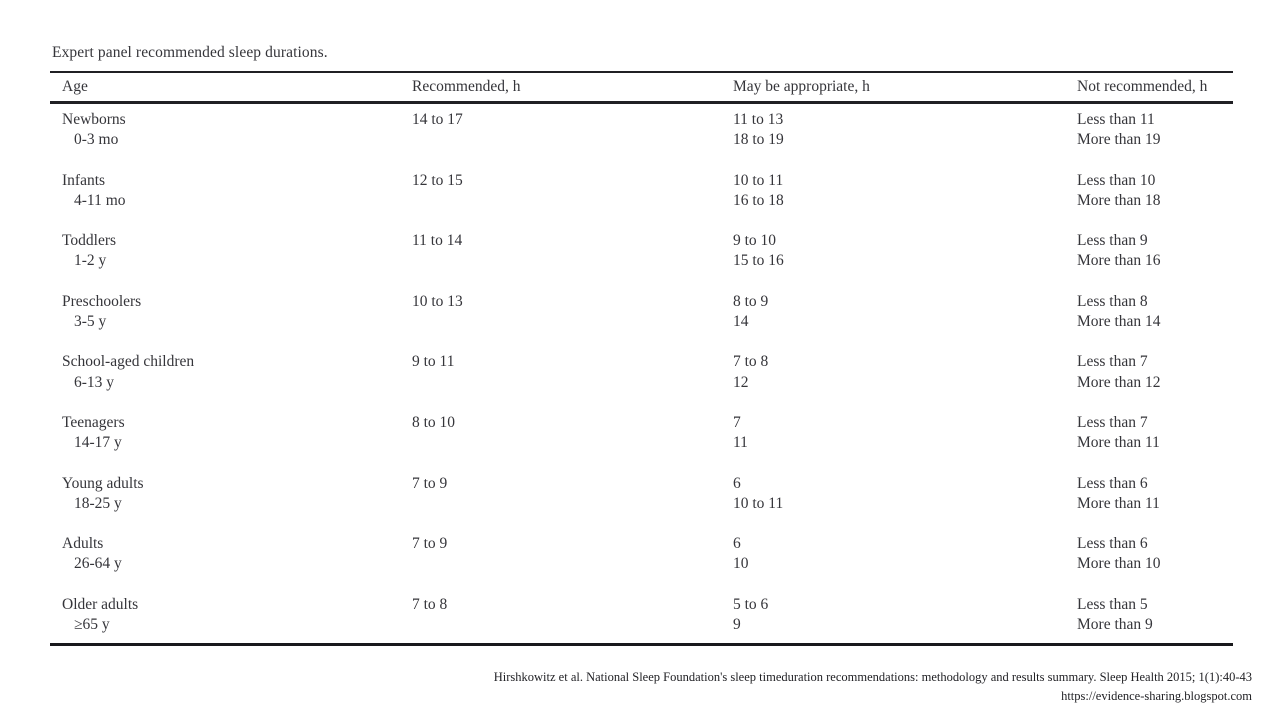  I want to click on age-group-label: Older adults, so click(100, 604).